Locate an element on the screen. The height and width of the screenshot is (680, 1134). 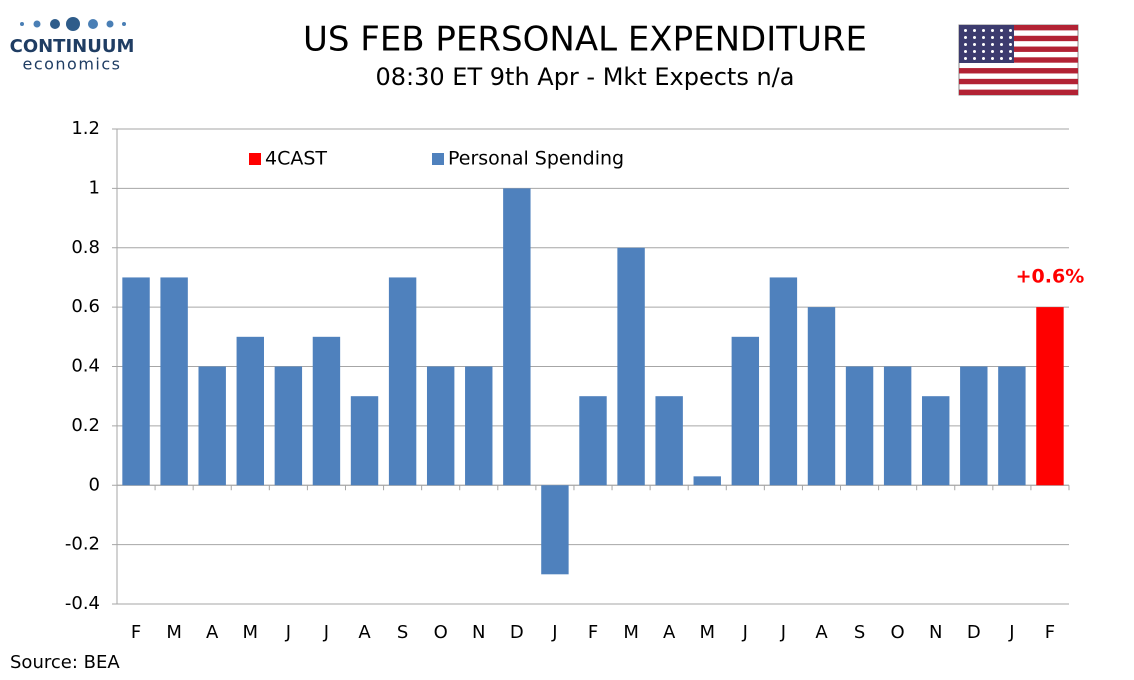
y-tick-label: 1 is located at coordinates (94, 187).